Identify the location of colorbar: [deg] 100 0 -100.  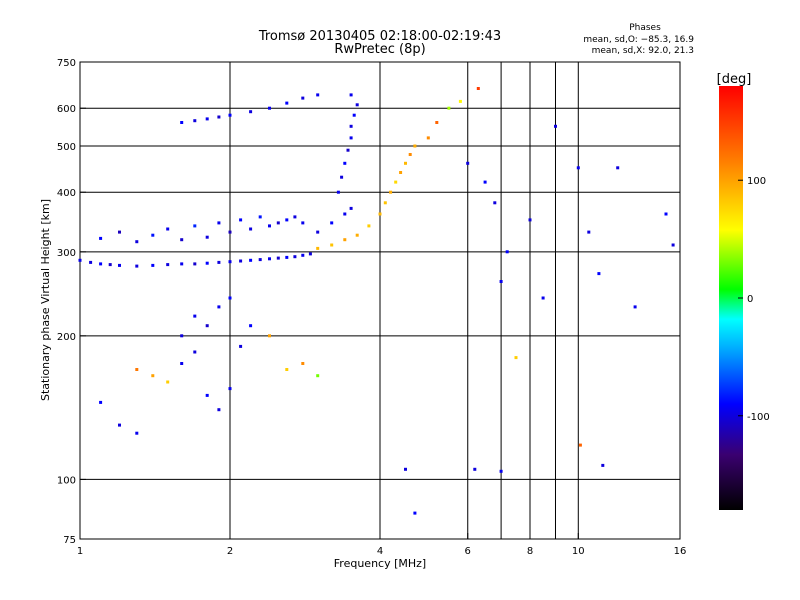
(743, 291).